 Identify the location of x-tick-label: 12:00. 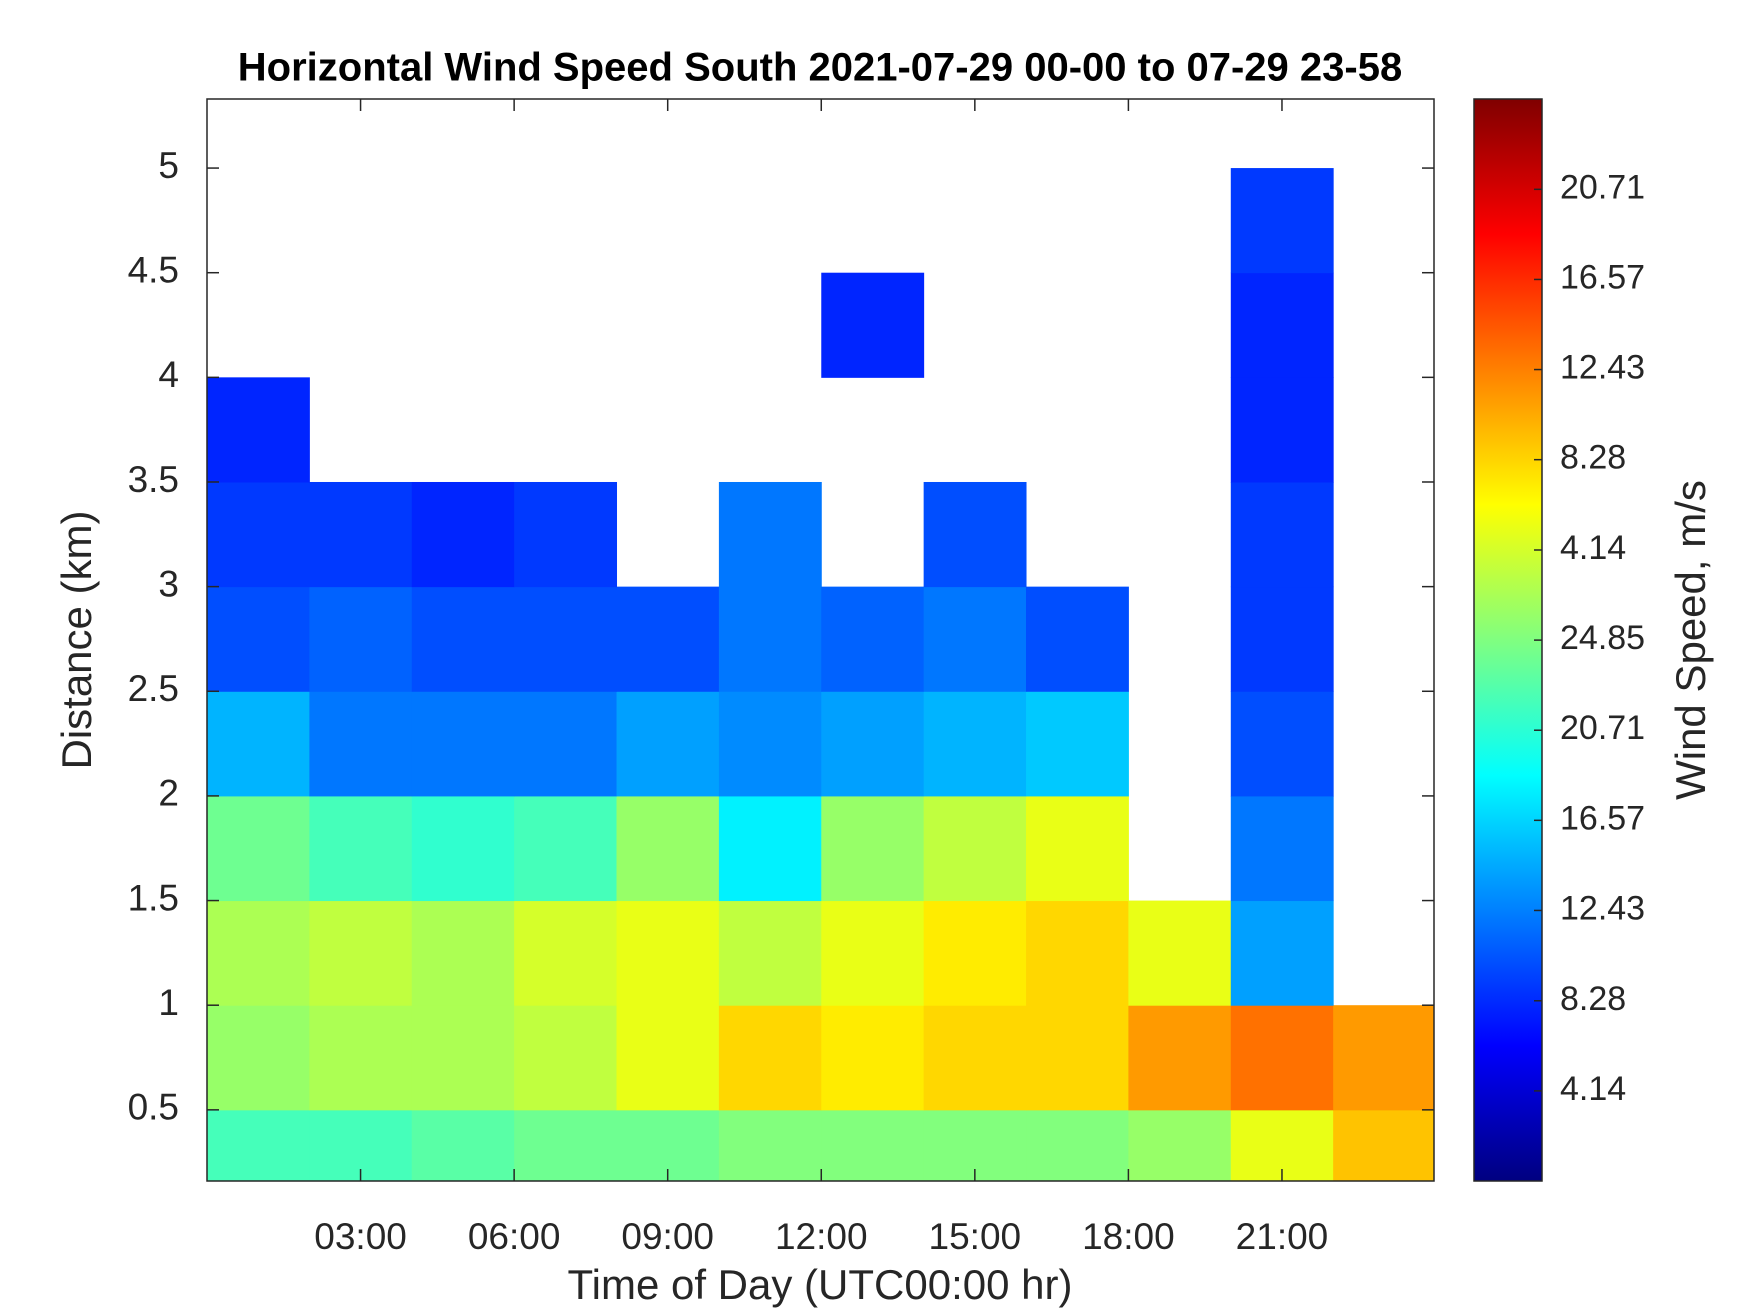
(821, 1236).